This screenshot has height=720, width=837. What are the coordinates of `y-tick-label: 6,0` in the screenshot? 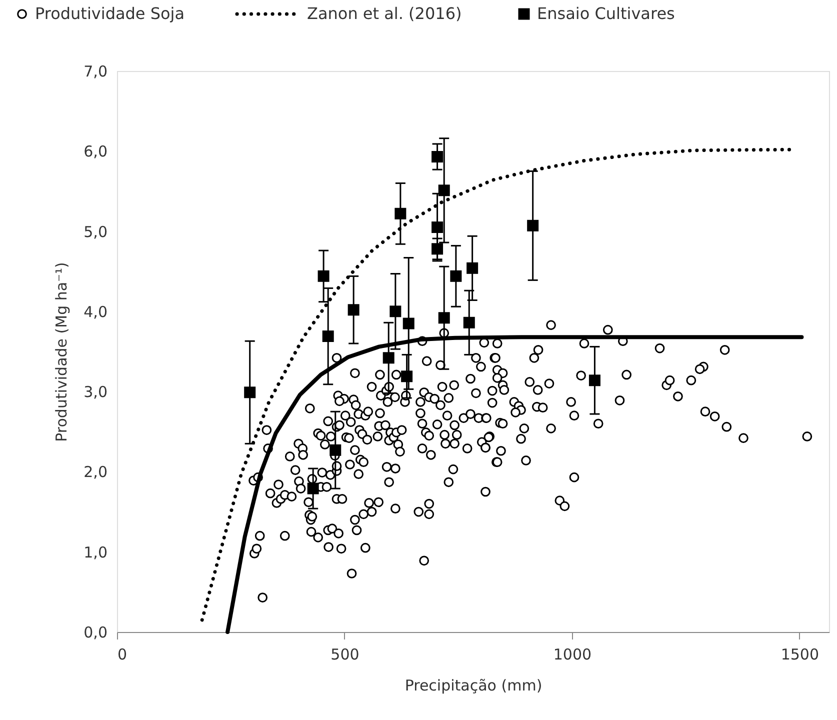 It's located at (96, 151).